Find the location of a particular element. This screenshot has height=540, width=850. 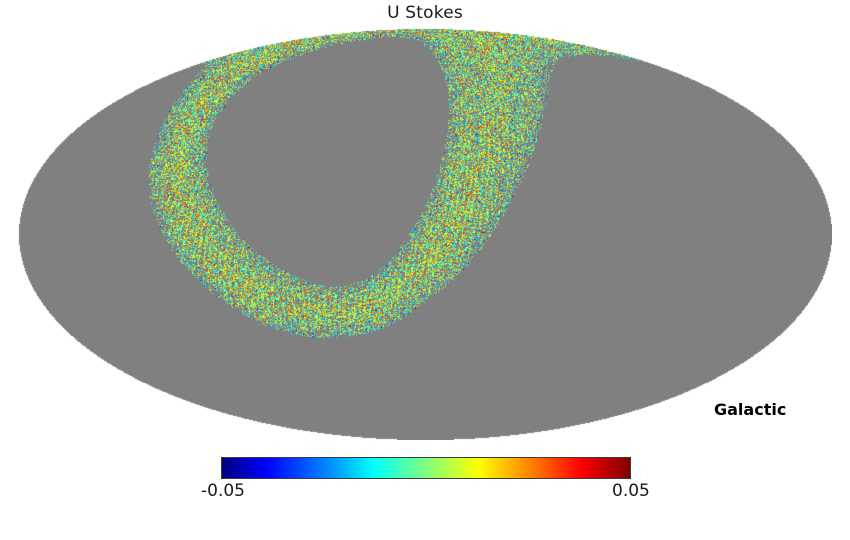

colorbar-max-label: 0.05 is located at coordinates (631, 491).